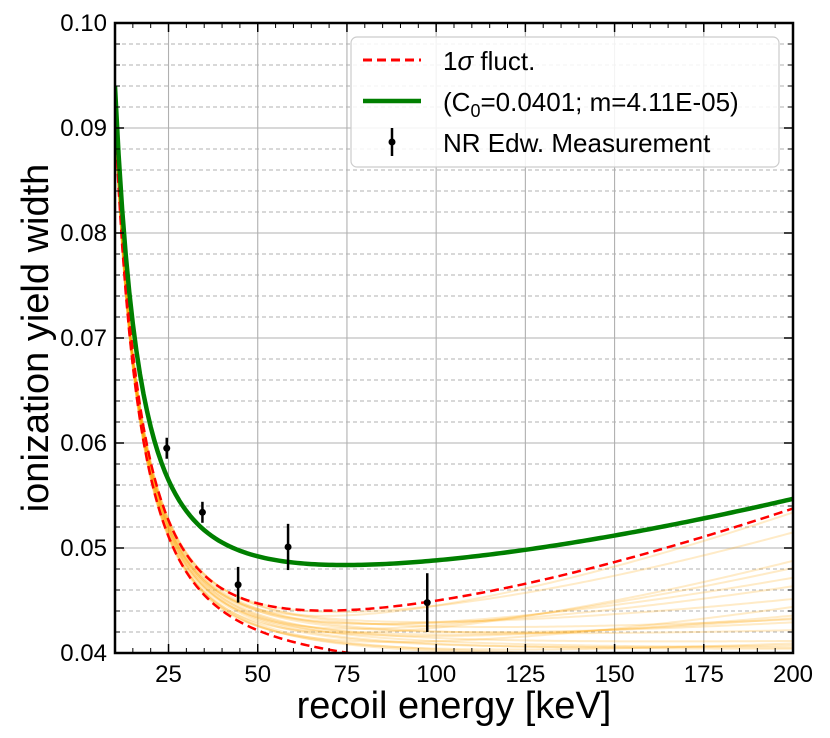 This screenshot has width=830, height=738. I want to click on x-axis-title: recoil energy [keV], so click(454, 706).